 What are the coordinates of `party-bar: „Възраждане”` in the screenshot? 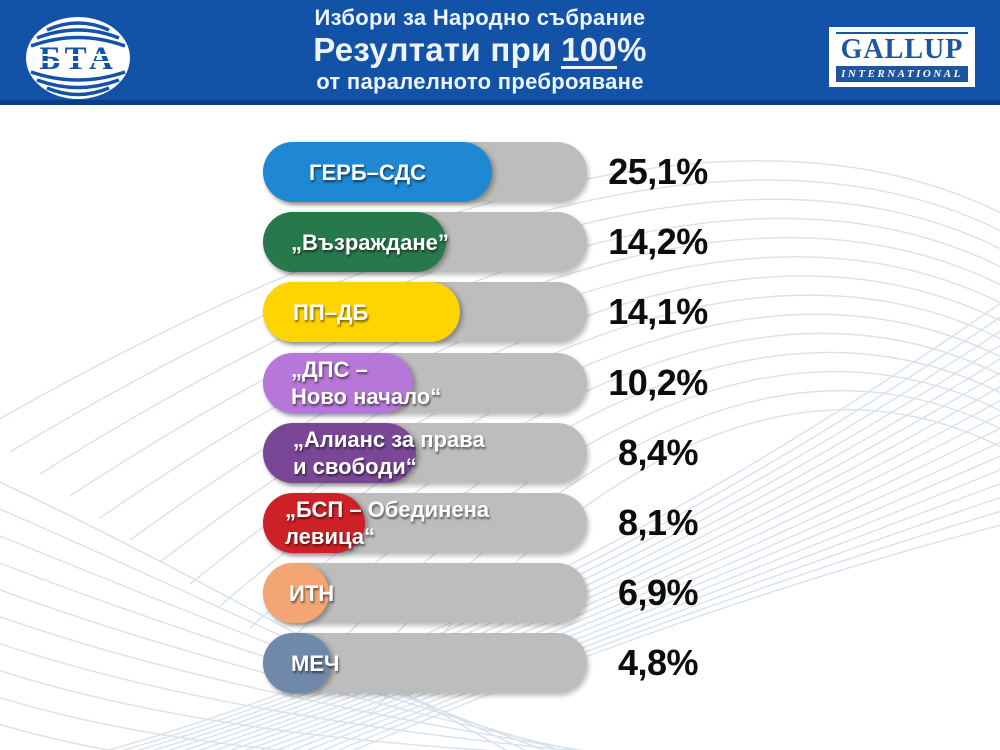 It's located at (356, 242).